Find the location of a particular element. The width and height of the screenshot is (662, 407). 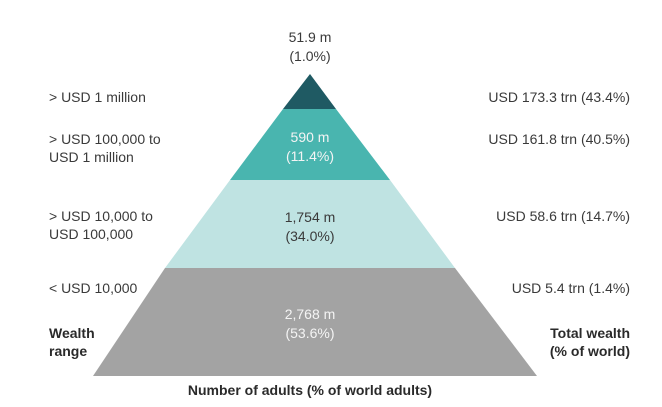

wealth-range-lower-middle-line1: > USD 10,000 to is located at coordinates (101, 216).